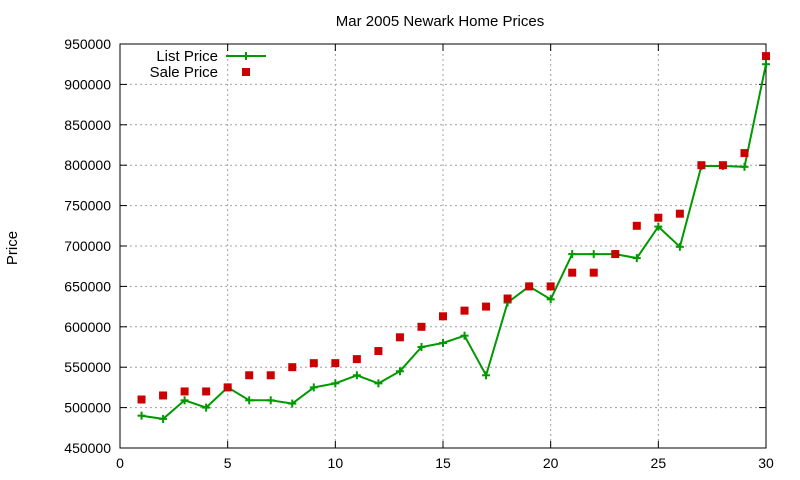 This screenshot has height=480, width=800. I want to click on legend-marker-sale-price, so click(246, 72).